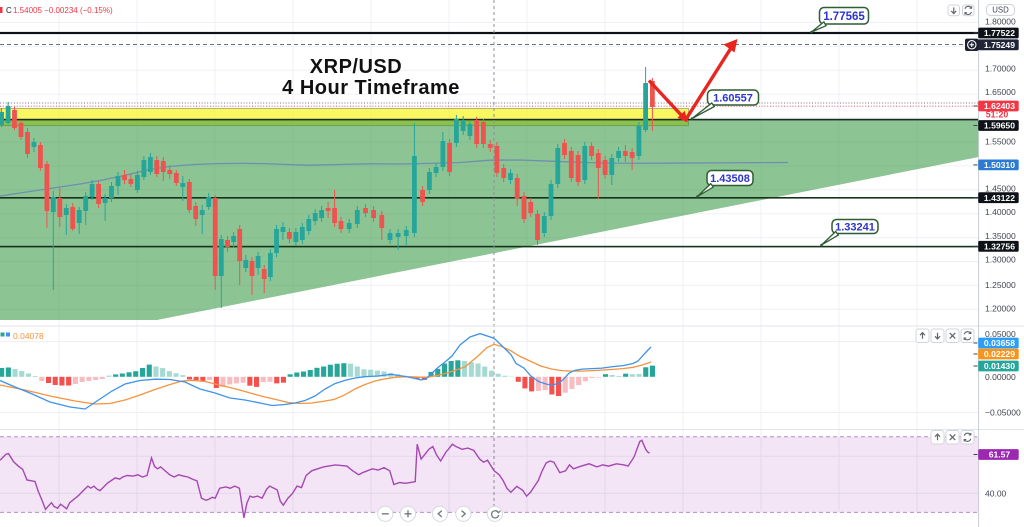  I want to click on svg-text: C, so click(9, 10).